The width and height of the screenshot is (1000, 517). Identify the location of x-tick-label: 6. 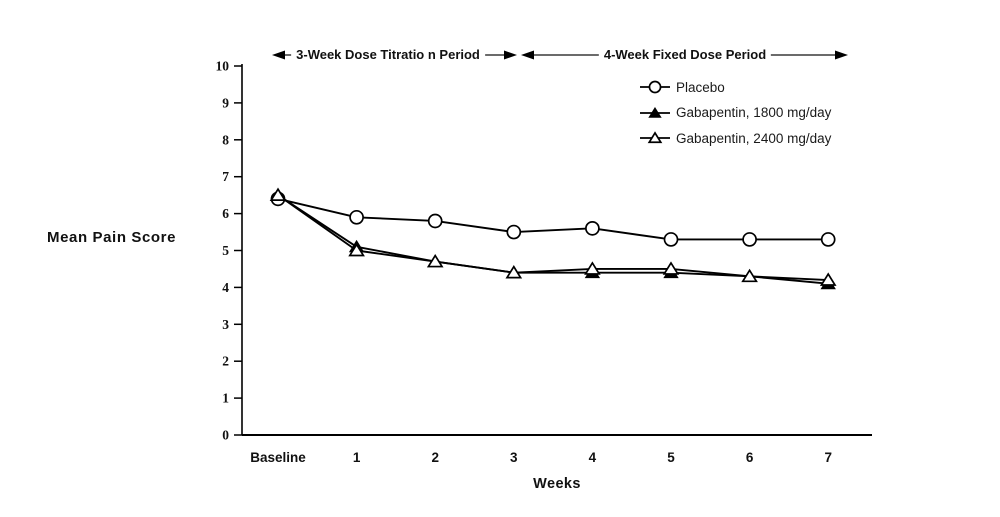
(750, 457).